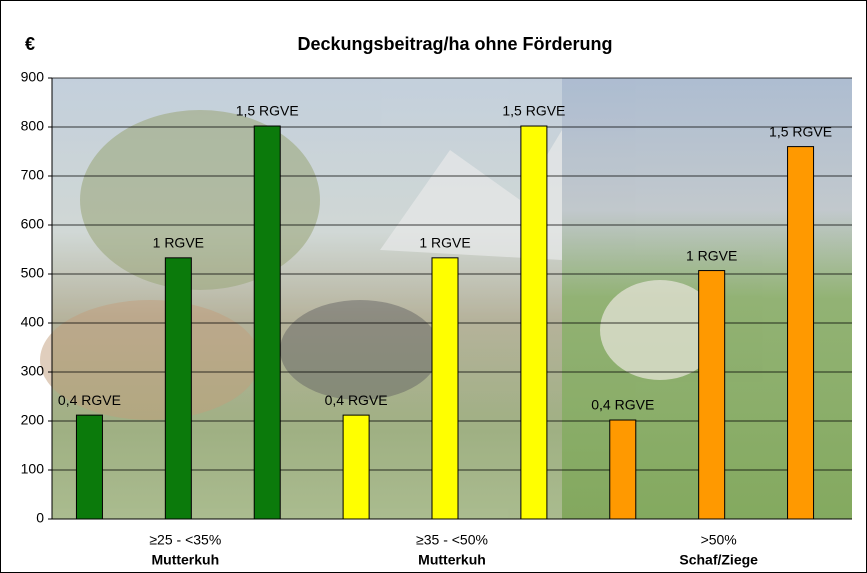  What do you see at coordinates (33, 273) in the screenshot?
I see `y-tick-label: 500` at bounding box center [33, 273].